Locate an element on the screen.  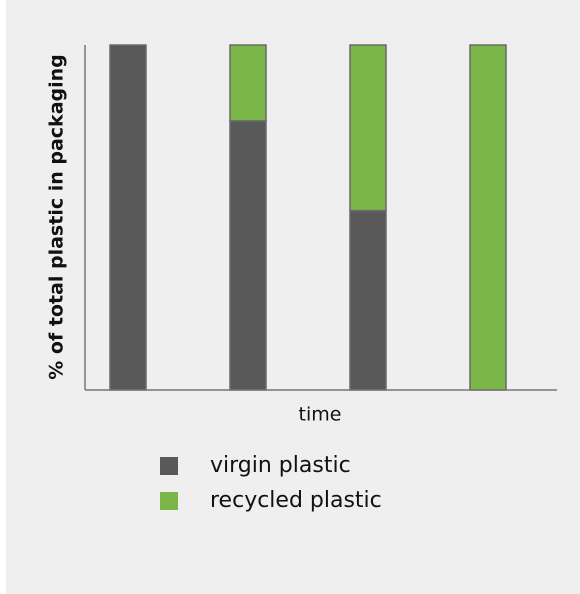
legend-label: virgin plastic is located at coordinates (280, 465).